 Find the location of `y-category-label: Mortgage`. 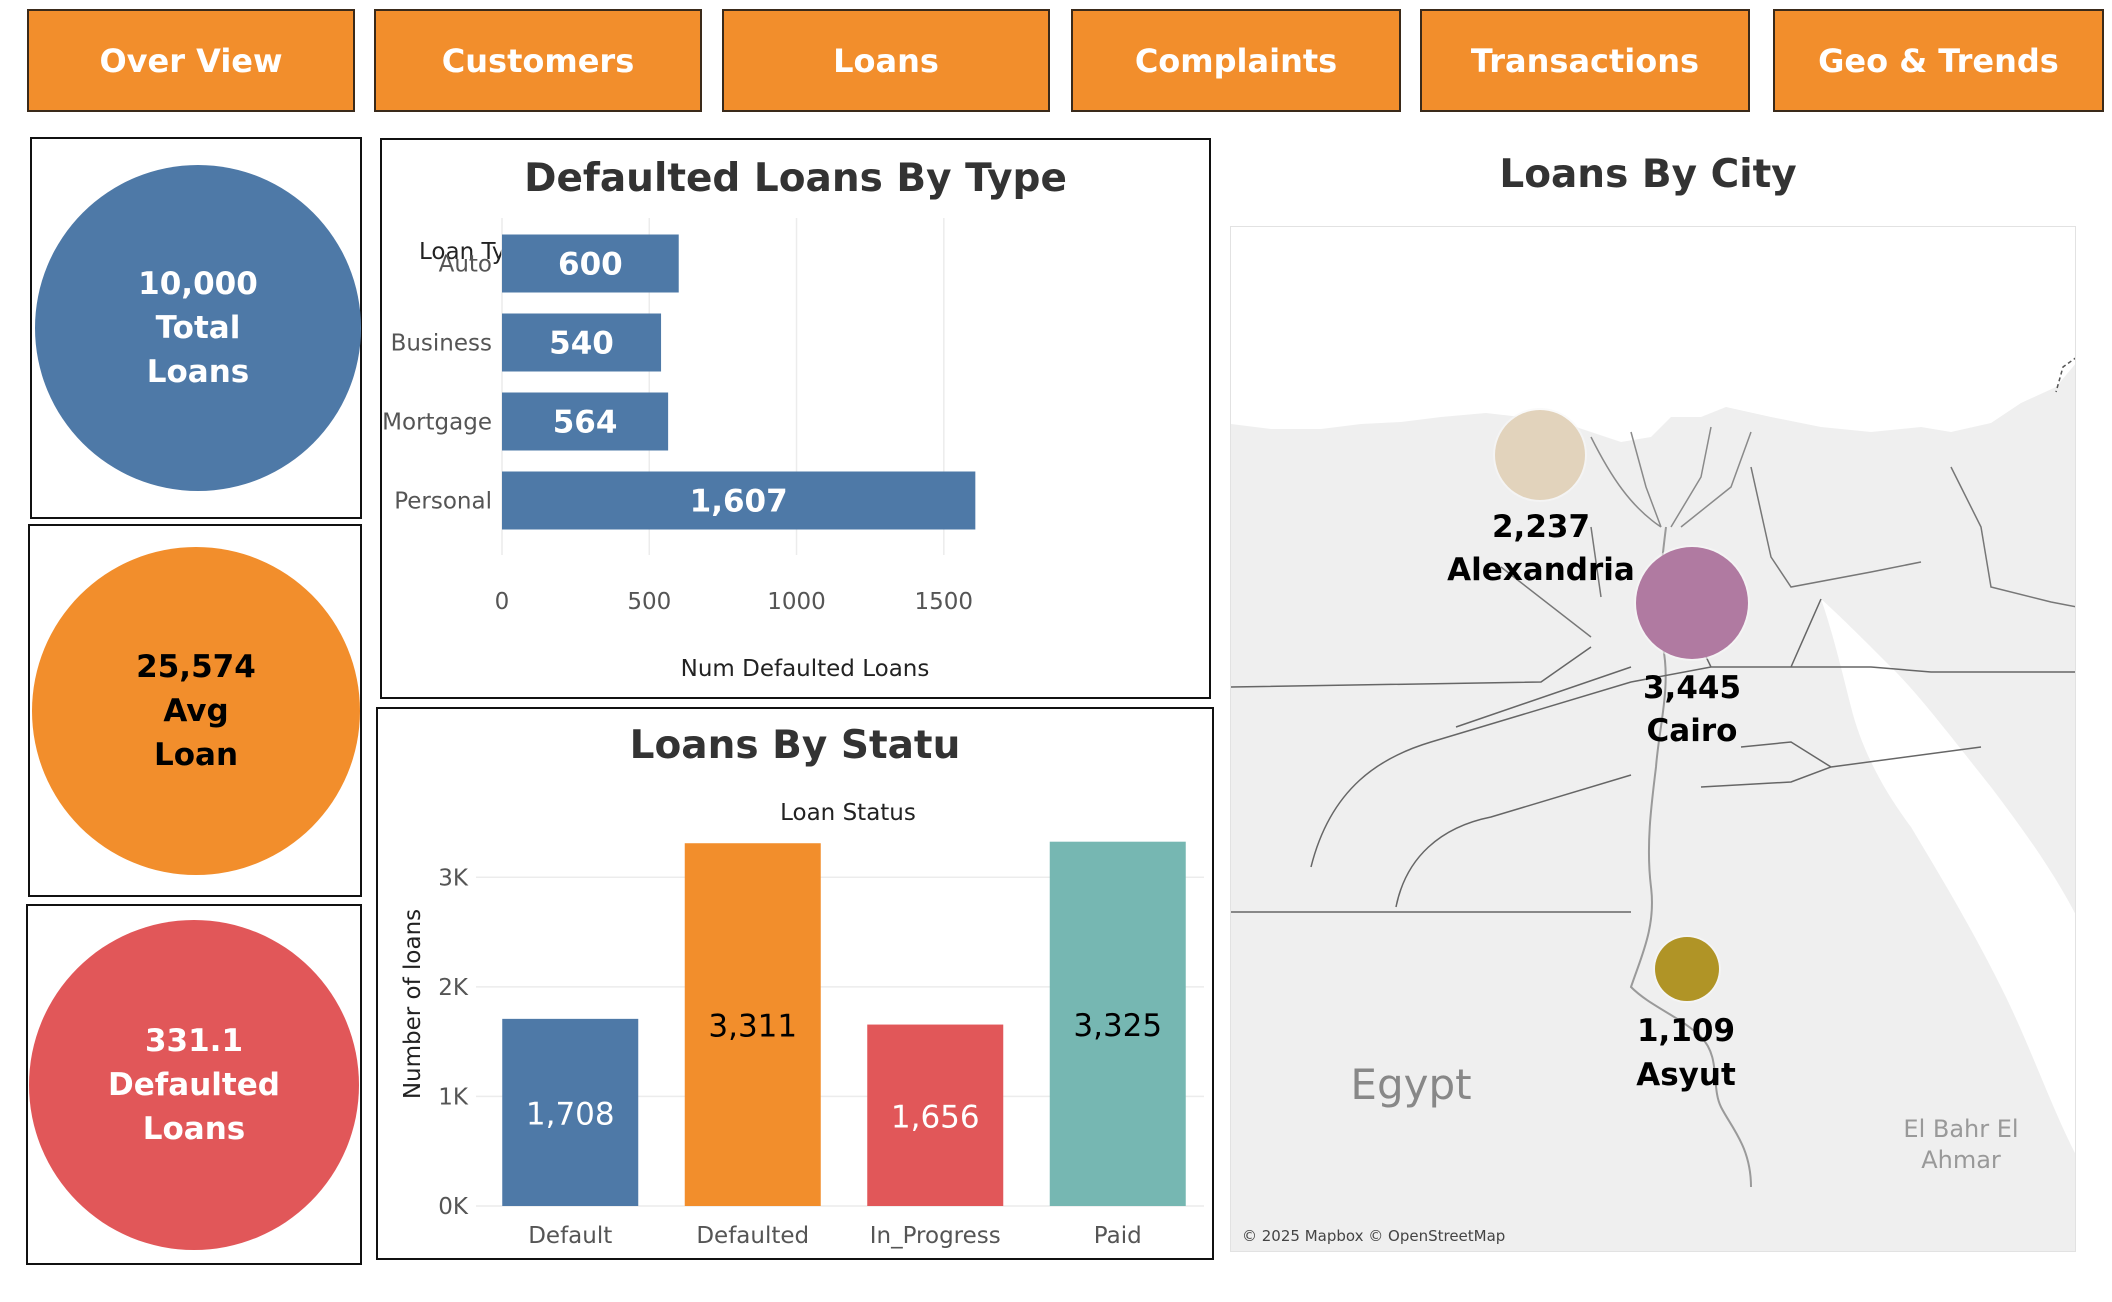

y-category-label: Mortgage is located at coordinates (437, 423).